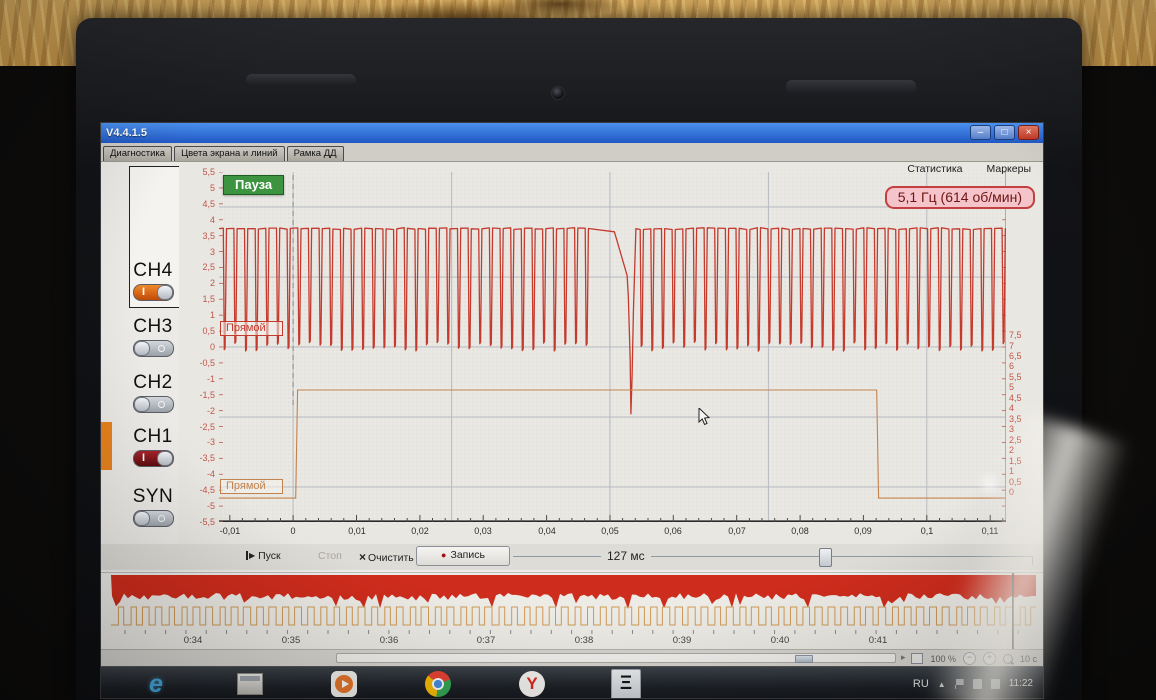 The image size is (1156, 700). I want to click on y-axis-right: 7,5 7 6,5 6 5,5 5 4,5 4 3,5 3 2,5 2 1,5 1 0,5 0, so click(1025, 353).